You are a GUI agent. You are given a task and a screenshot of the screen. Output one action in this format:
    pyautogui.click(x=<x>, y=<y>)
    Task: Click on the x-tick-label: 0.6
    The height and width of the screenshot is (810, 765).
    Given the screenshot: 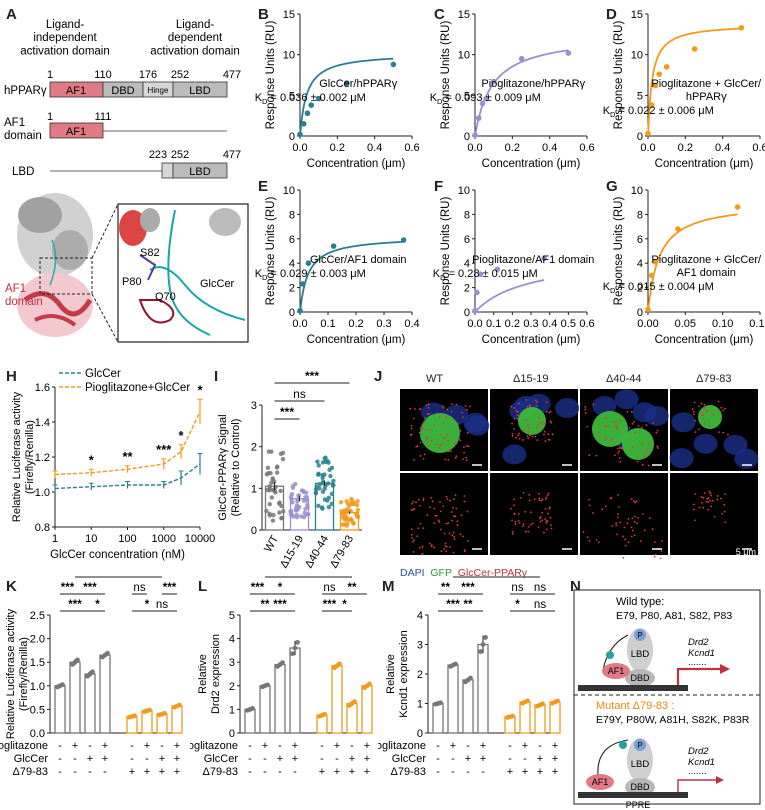 What is the action you would take?
    pyautogui.click(x=411, y=148)
    